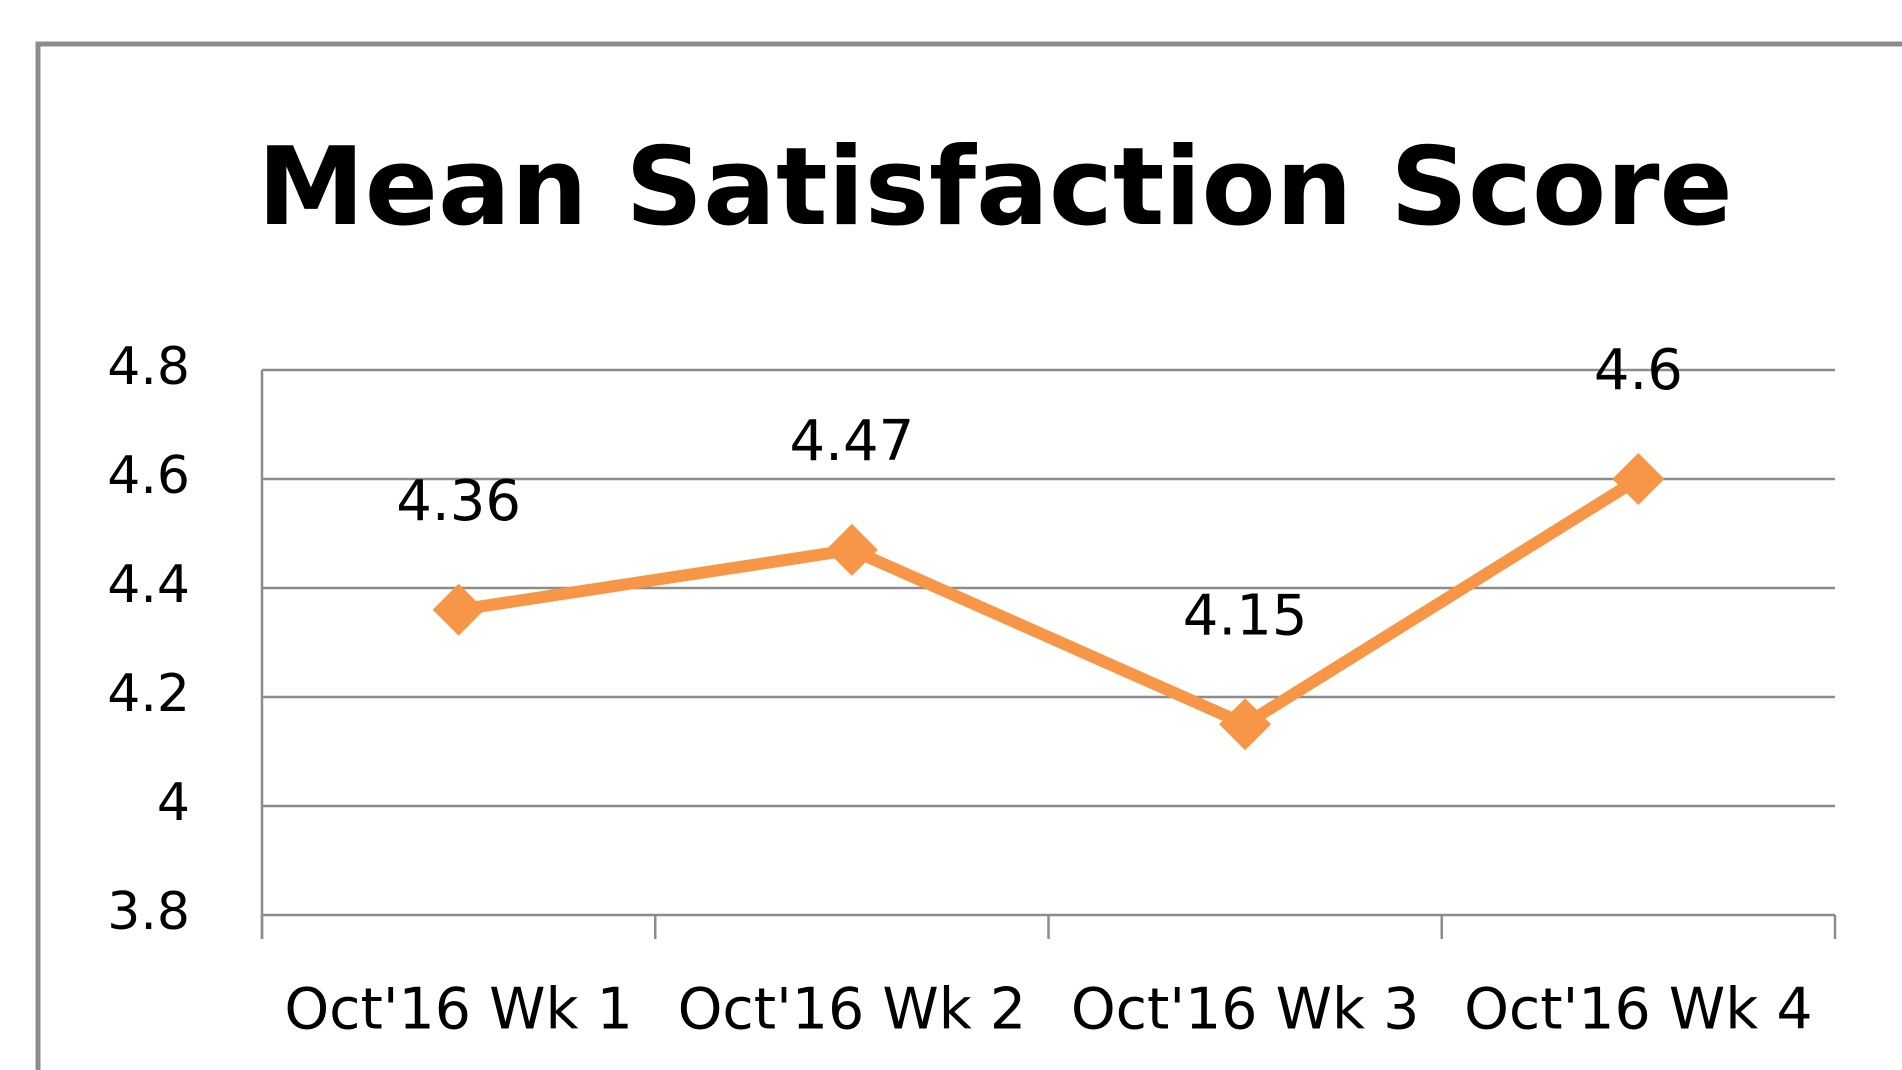 The width and height of the screenshot is (1902, 1070). What do you see at coordinates (148, 694) in the screenshot?
I see `y-tick-label: 4.2` at bounding box center [148, 694].